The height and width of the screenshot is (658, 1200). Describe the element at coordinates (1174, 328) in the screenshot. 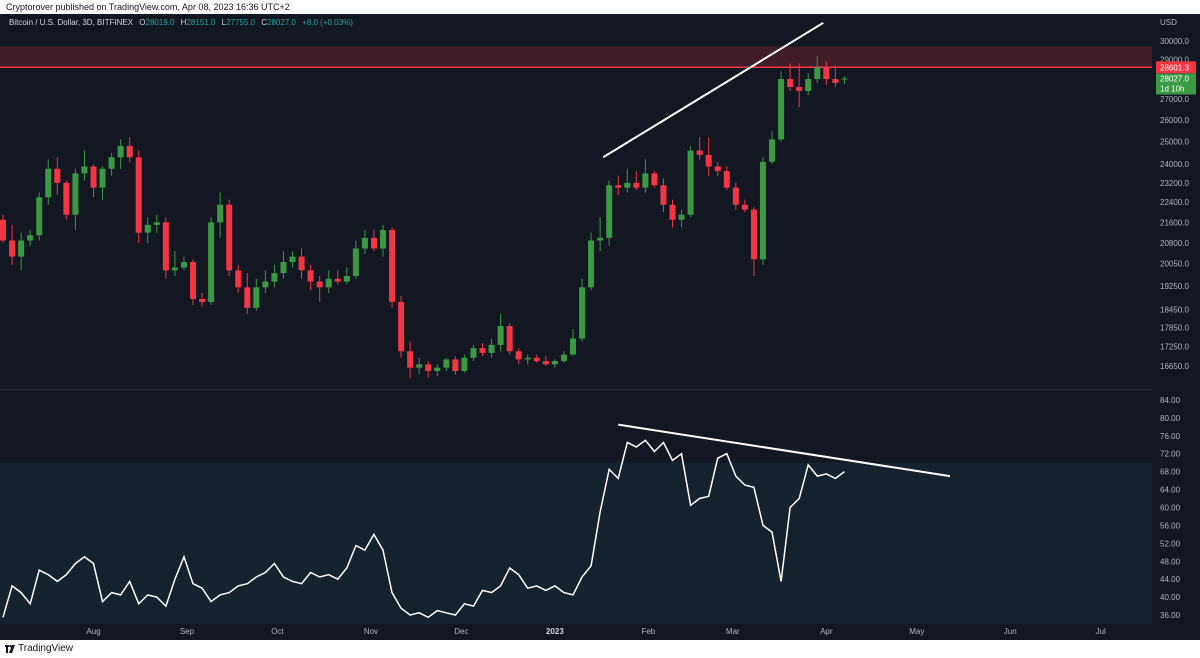

I see `price-tick-label: 17850.0` at that location.